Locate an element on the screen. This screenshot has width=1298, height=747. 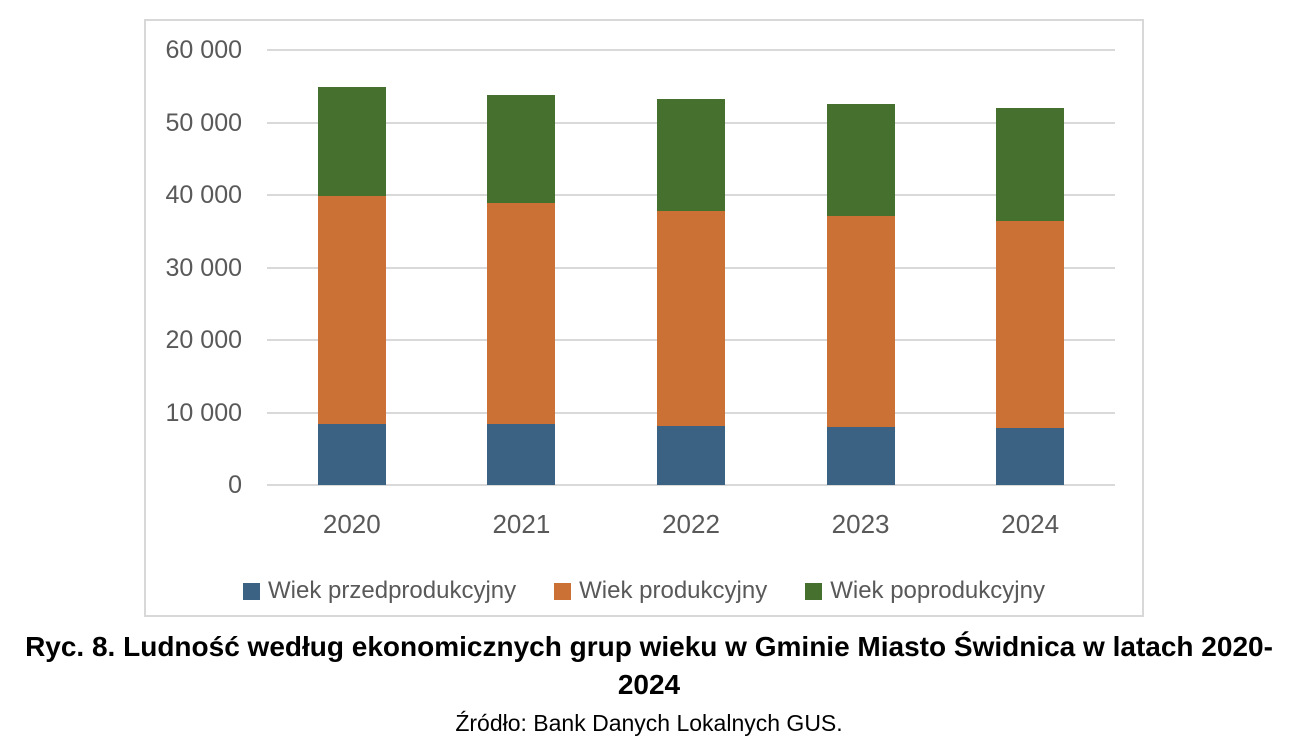
bar-segment-2022-s0 is located at coordinates (691, 455).